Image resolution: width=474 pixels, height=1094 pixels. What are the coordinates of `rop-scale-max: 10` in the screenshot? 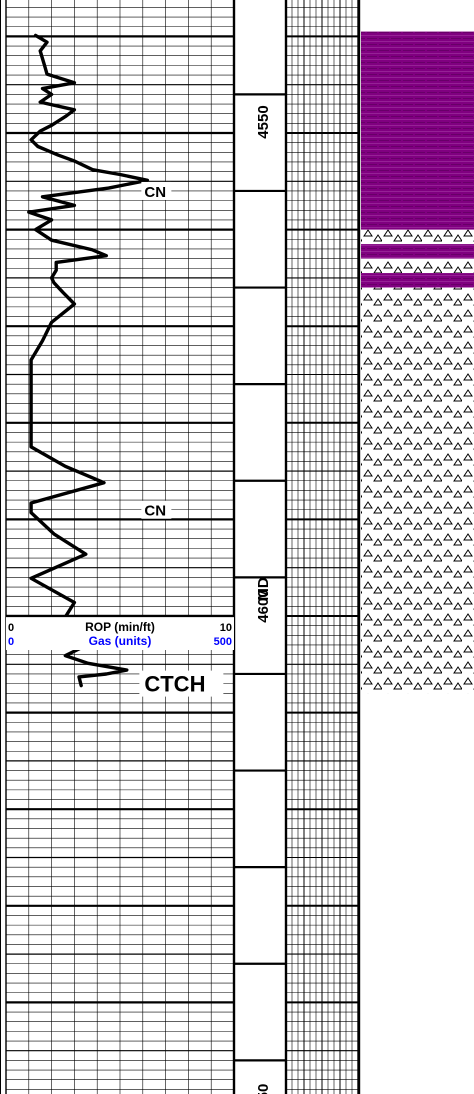 It's located at (226, 628).